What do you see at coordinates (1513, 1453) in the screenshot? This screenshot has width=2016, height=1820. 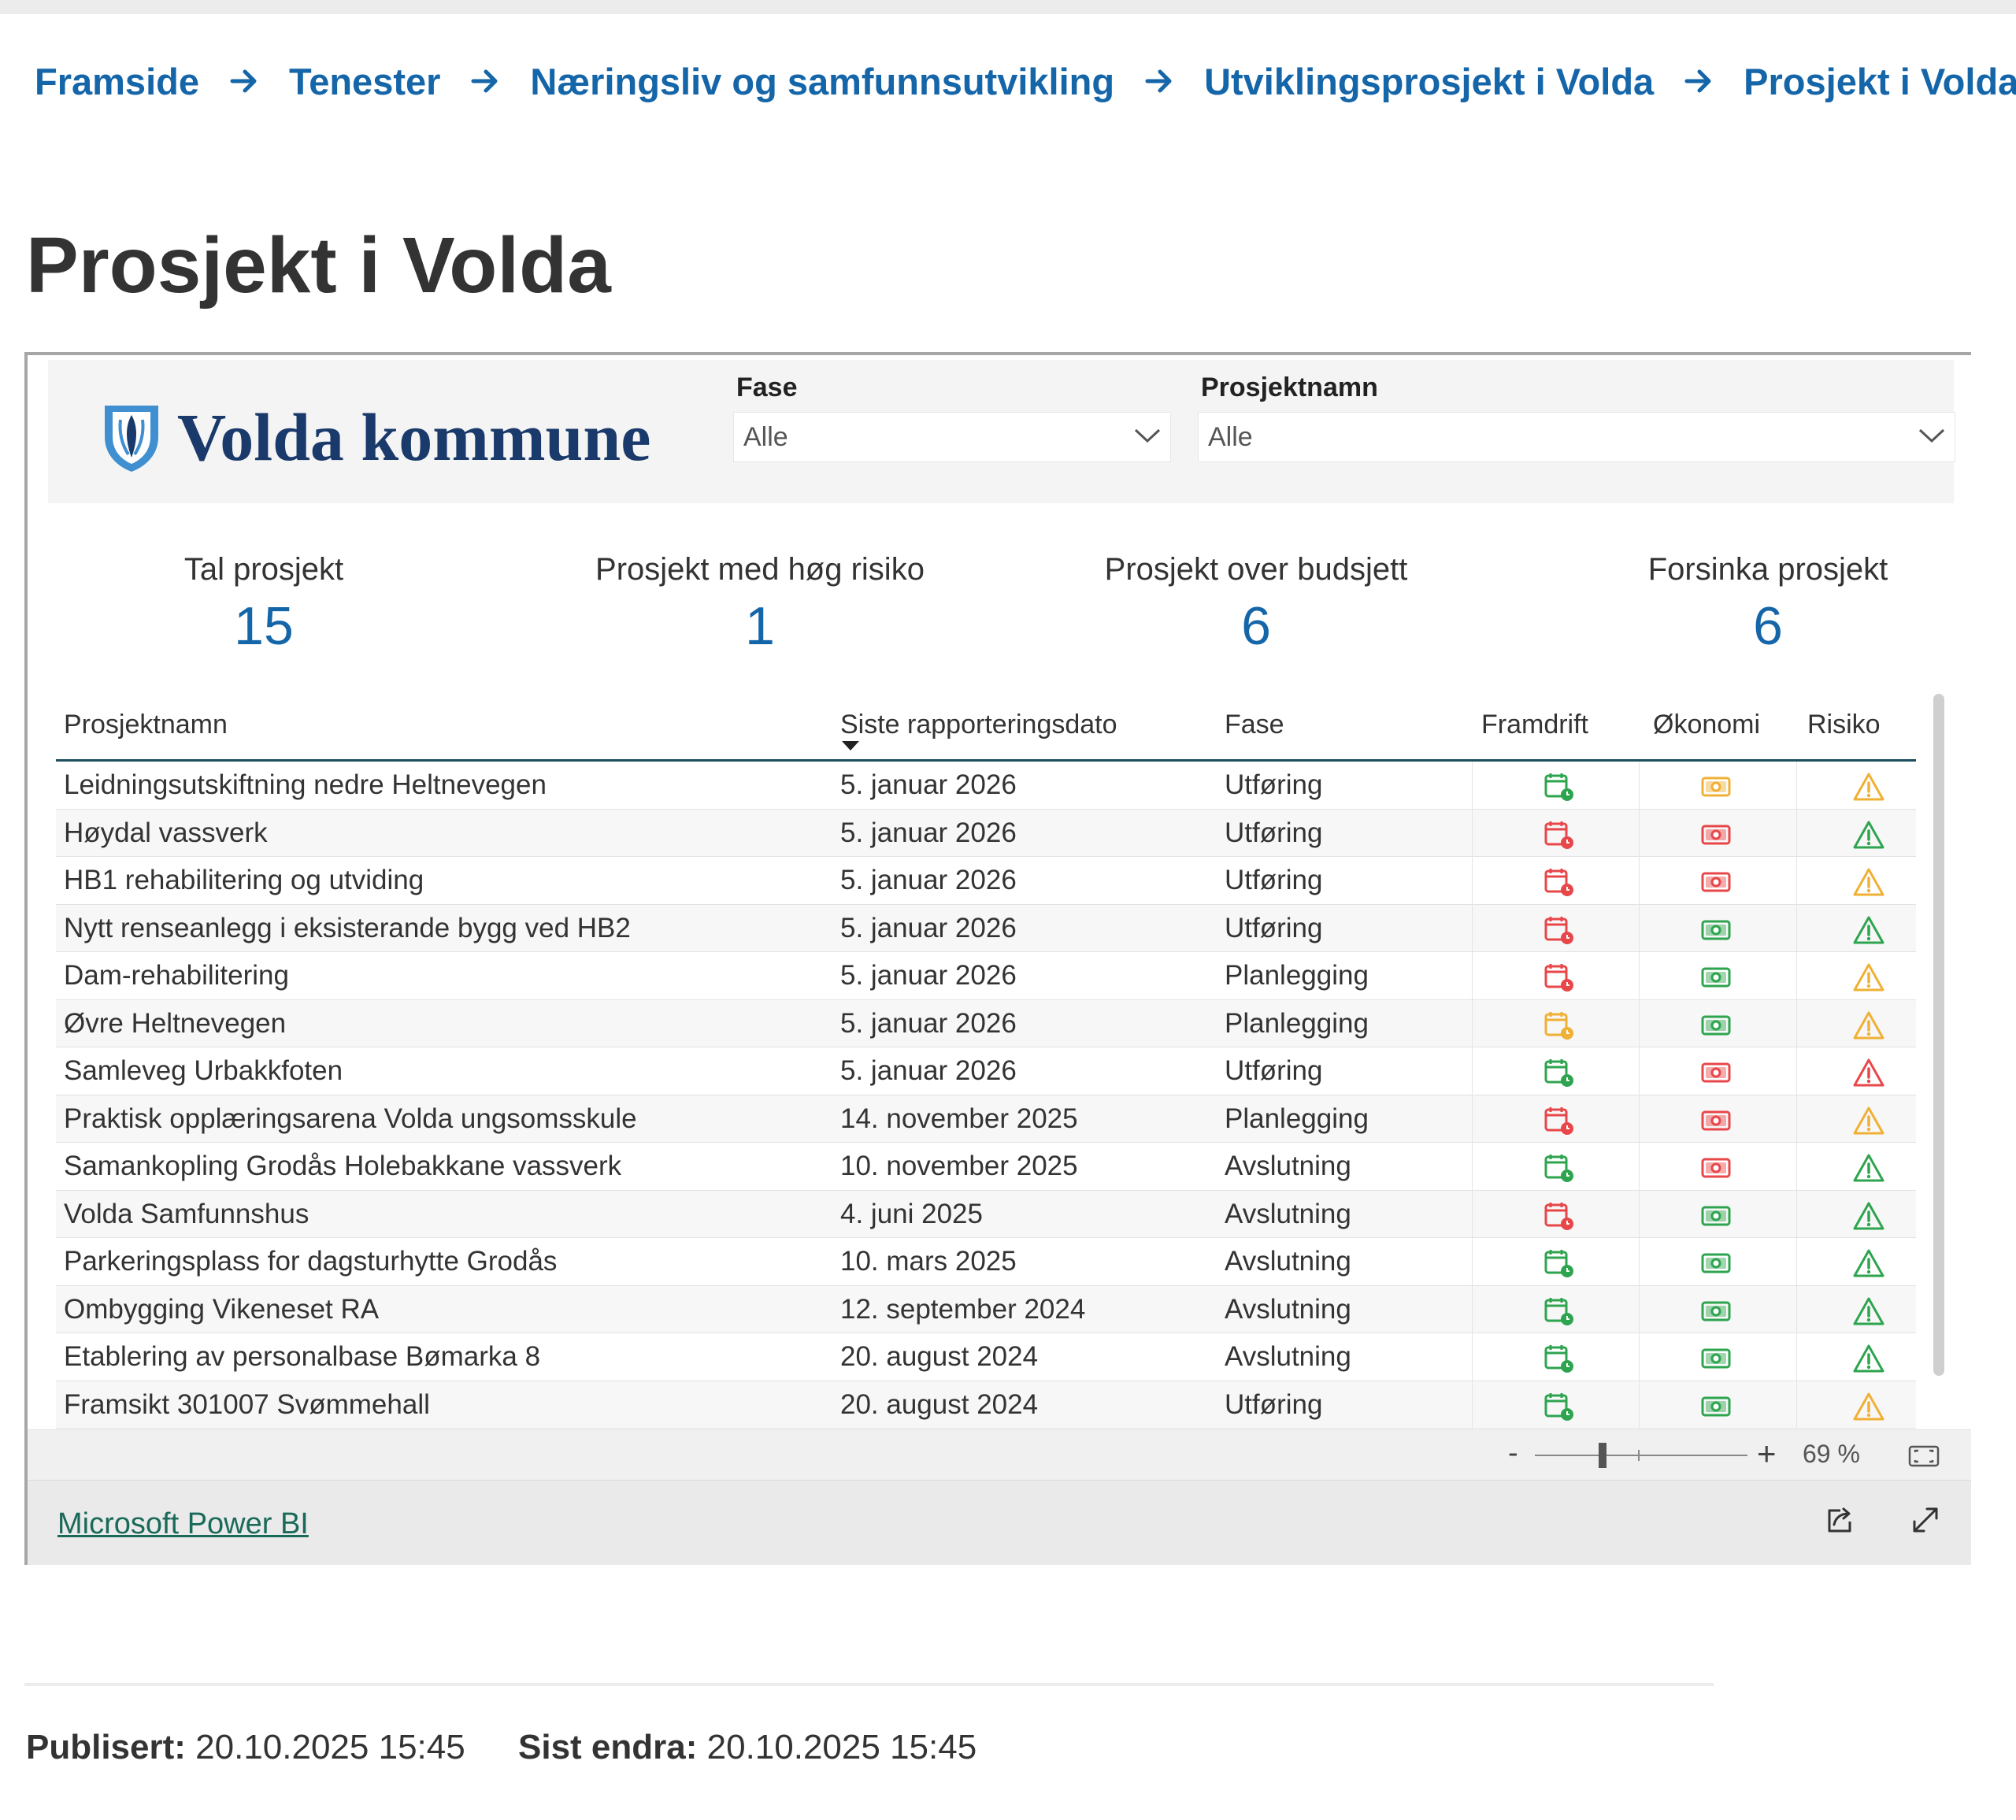 I see `zoom-out-button: -` at bounding box center [1513, 1453].